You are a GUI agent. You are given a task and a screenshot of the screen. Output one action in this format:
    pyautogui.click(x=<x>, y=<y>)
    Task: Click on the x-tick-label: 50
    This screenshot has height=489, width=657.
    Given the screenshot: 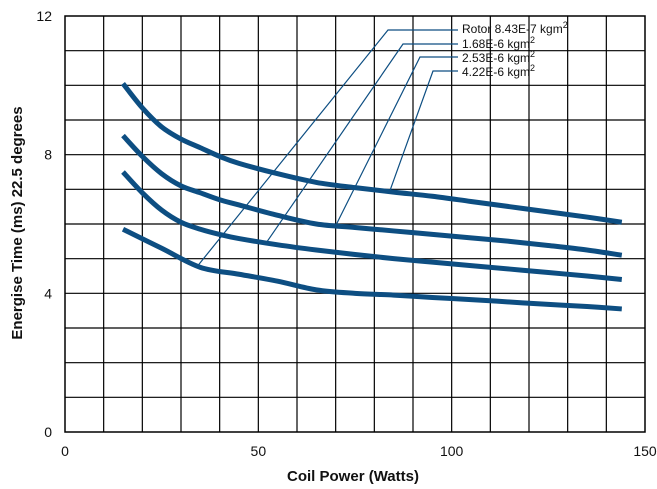 What is the action you would take?
    pyautogui.click(x=259, y=451)
    